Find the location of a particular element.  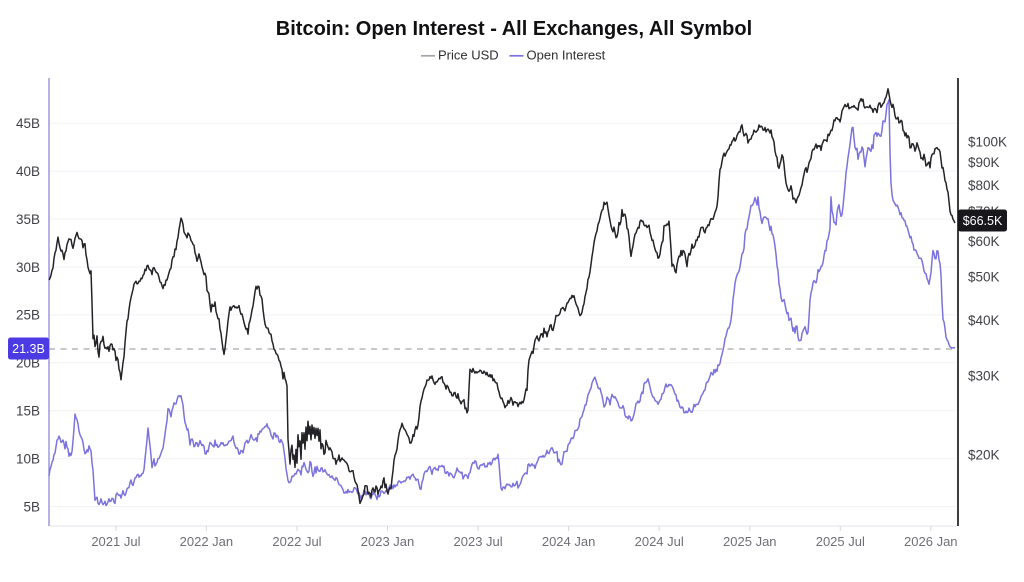

svg-text: 21.3B is located at coordinates (28, 349).